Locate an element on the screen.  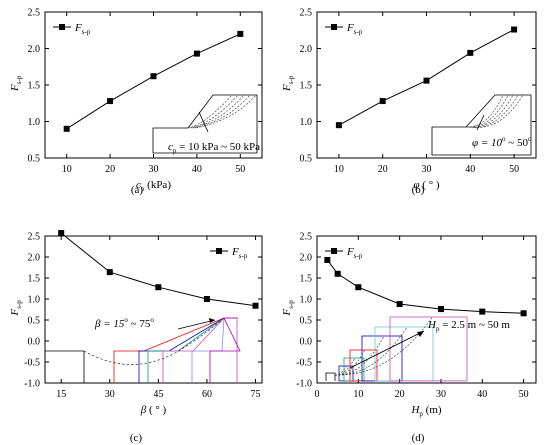
x-axis-label: φ ( ° ) is located at coordinates (426, 185).